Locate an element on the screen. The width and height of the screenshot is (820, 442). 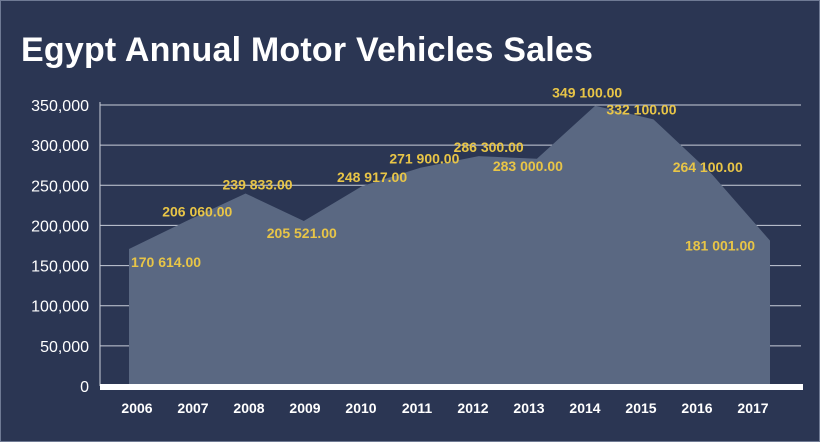
y-tick-label: 350,000 is located at coordinates (60, 106).